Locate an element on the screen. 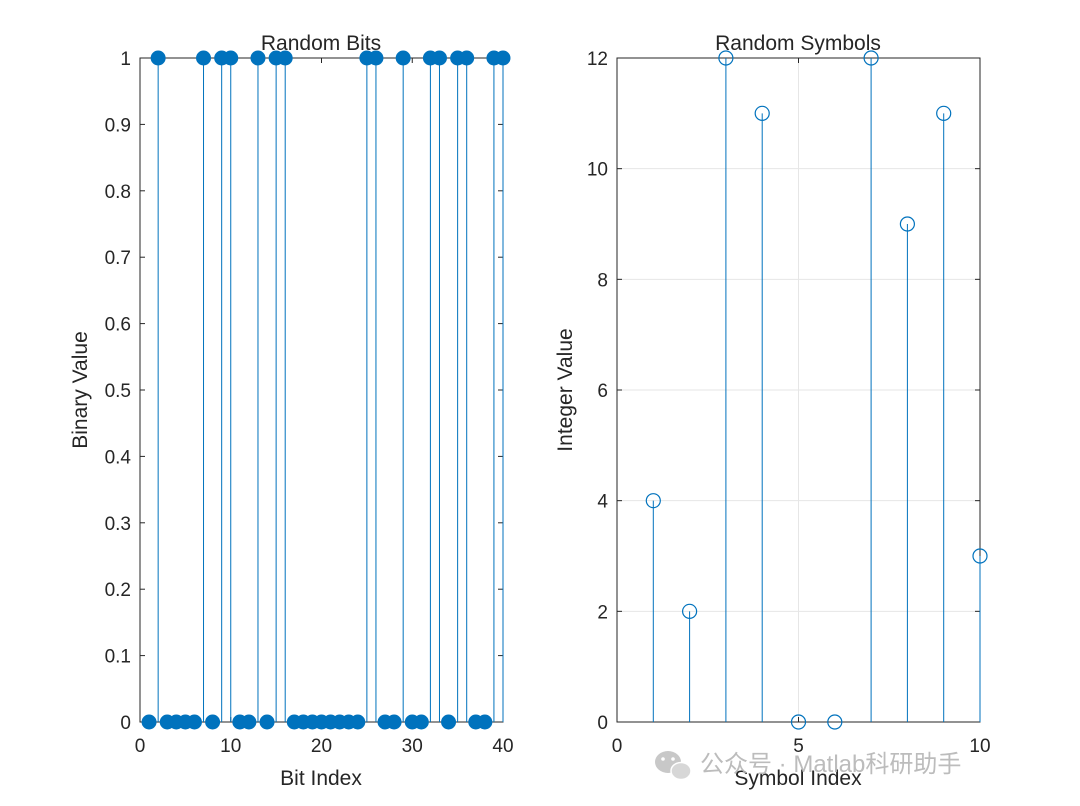 The width and height of the screenshot is (1080, 806). chart-title: Random Bits is located at coordinates (321, 43).